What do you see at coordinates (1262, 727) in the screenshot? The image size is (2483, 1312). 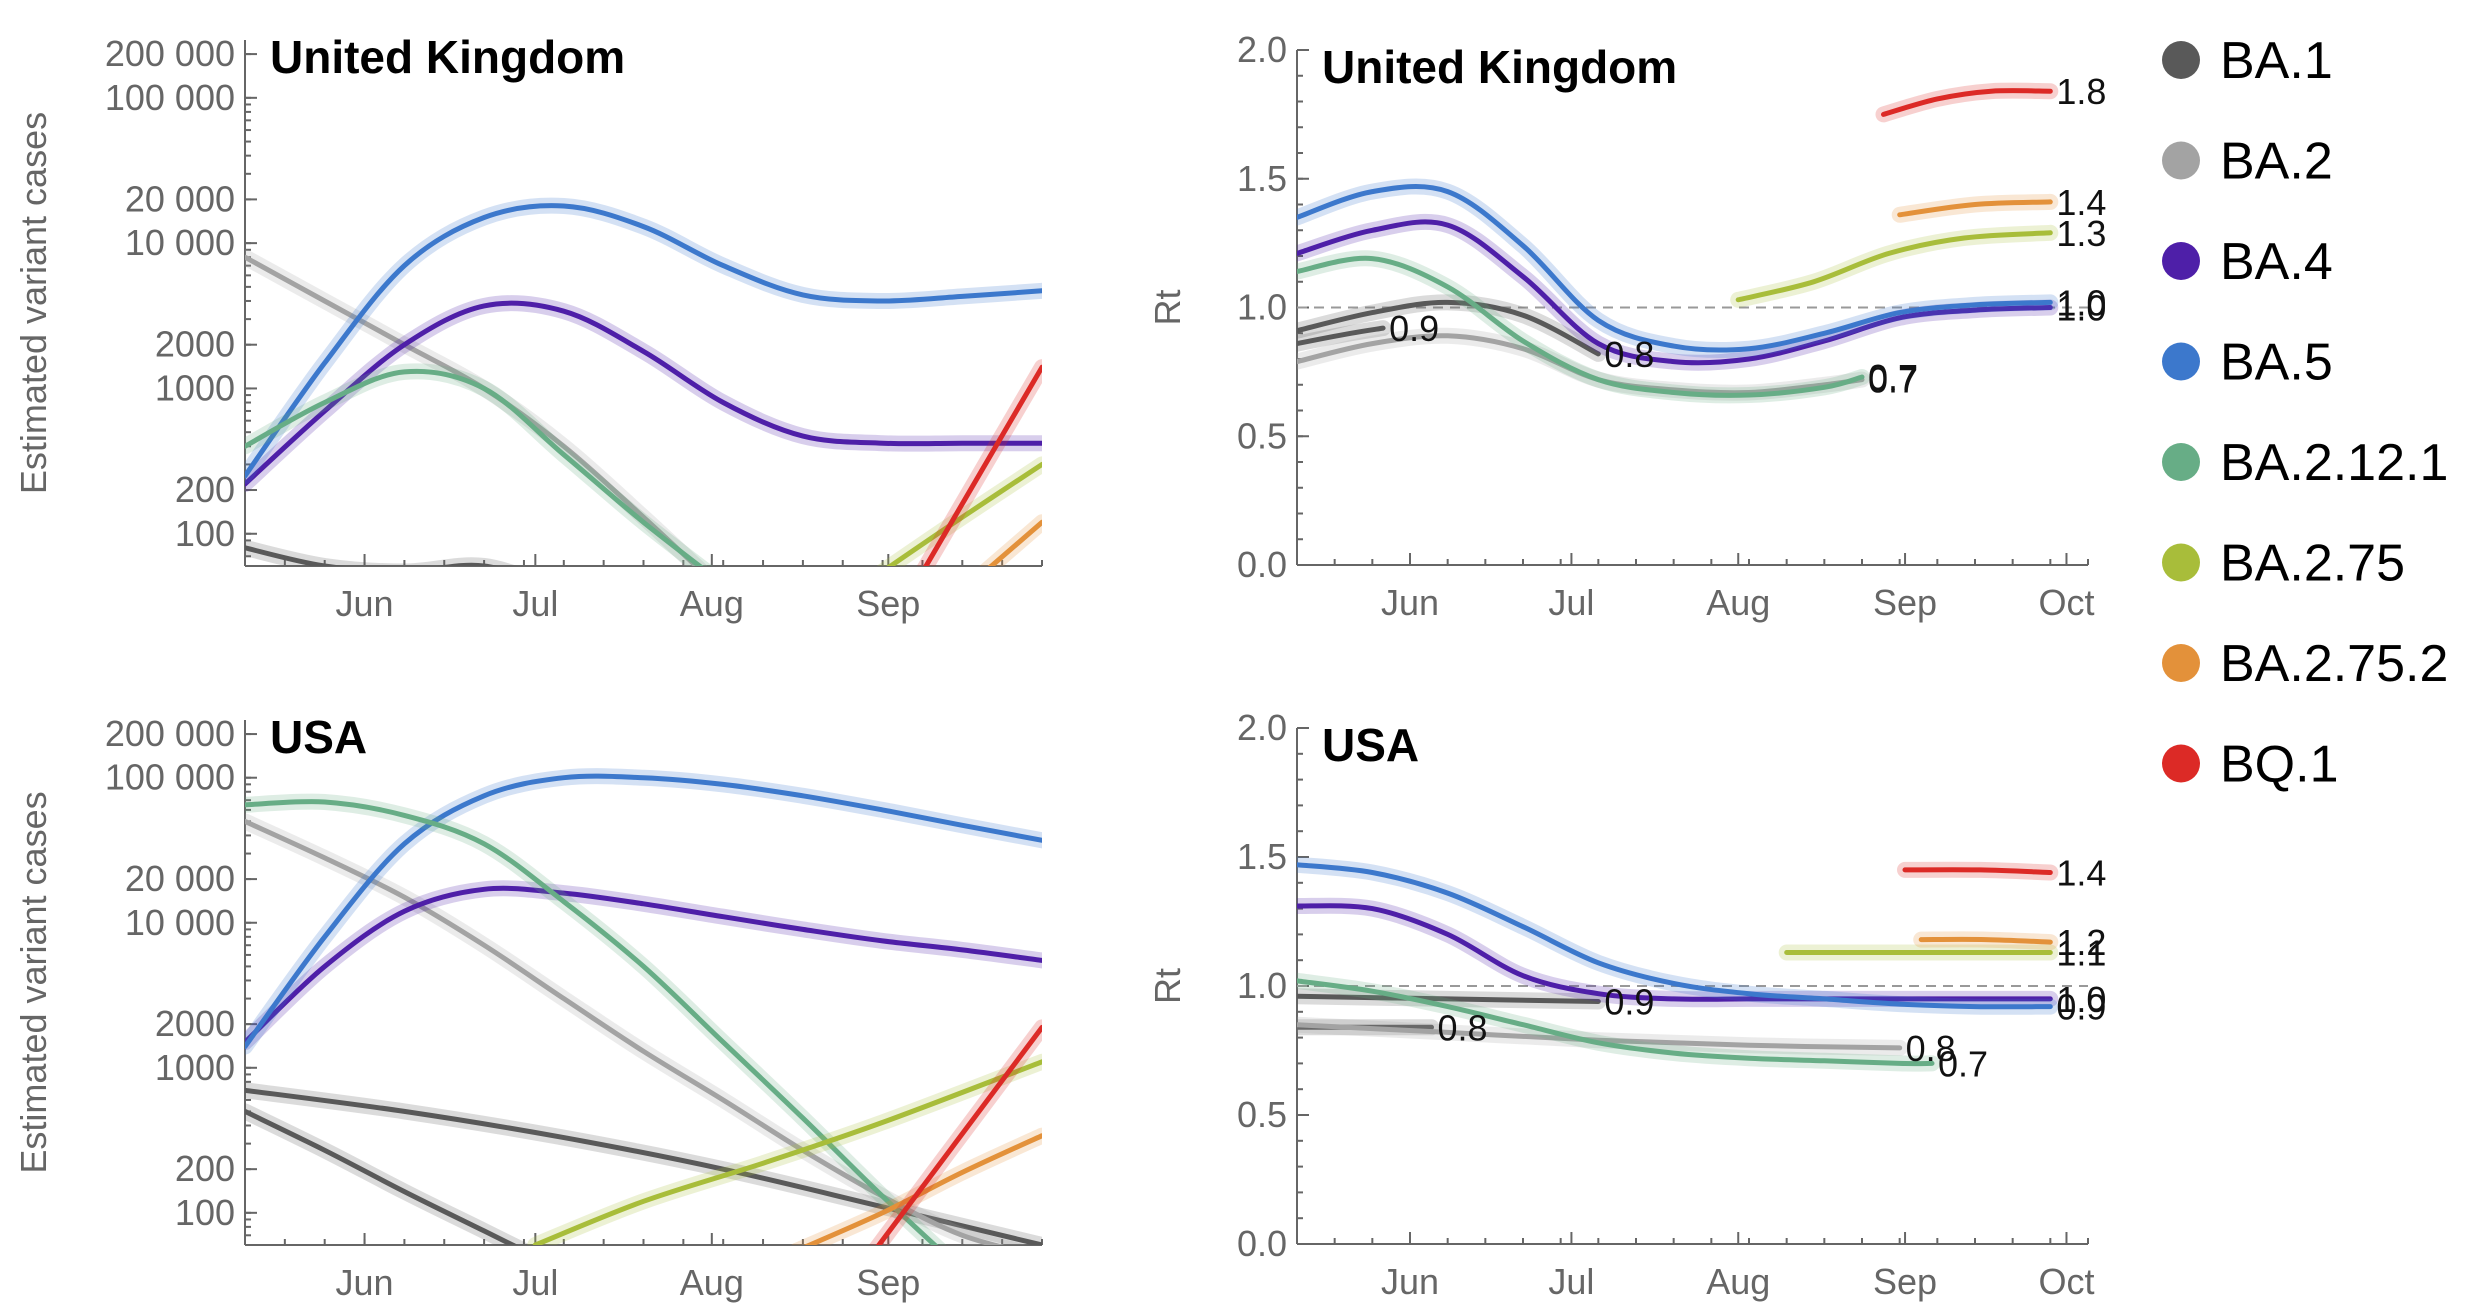 I see `y-tick-label: 2.0` at bounding box center [1262, 727].